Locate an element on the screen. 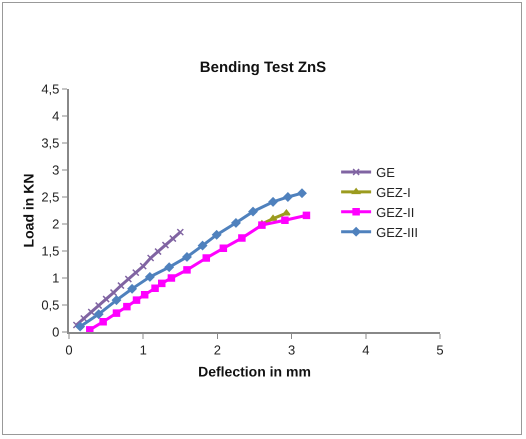  x-tick-label: 2 is located at coordinates (218, 350).